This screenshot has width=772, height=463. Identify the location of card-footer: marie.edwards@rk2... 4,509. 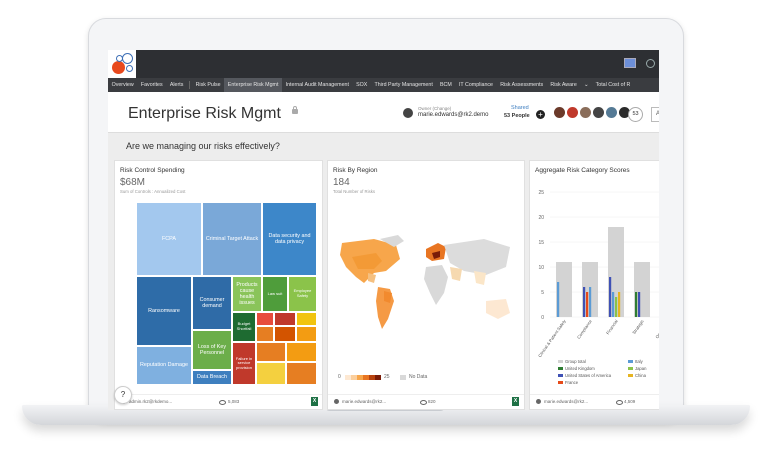
(594, 401).